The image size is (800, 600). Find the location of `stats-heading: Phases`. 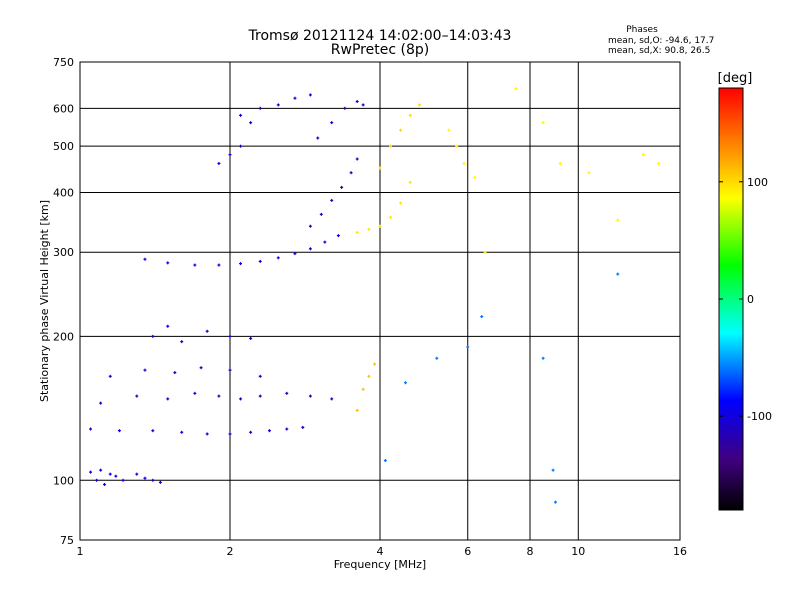

stats-heading: Phases is located at coordinates (642, 30).